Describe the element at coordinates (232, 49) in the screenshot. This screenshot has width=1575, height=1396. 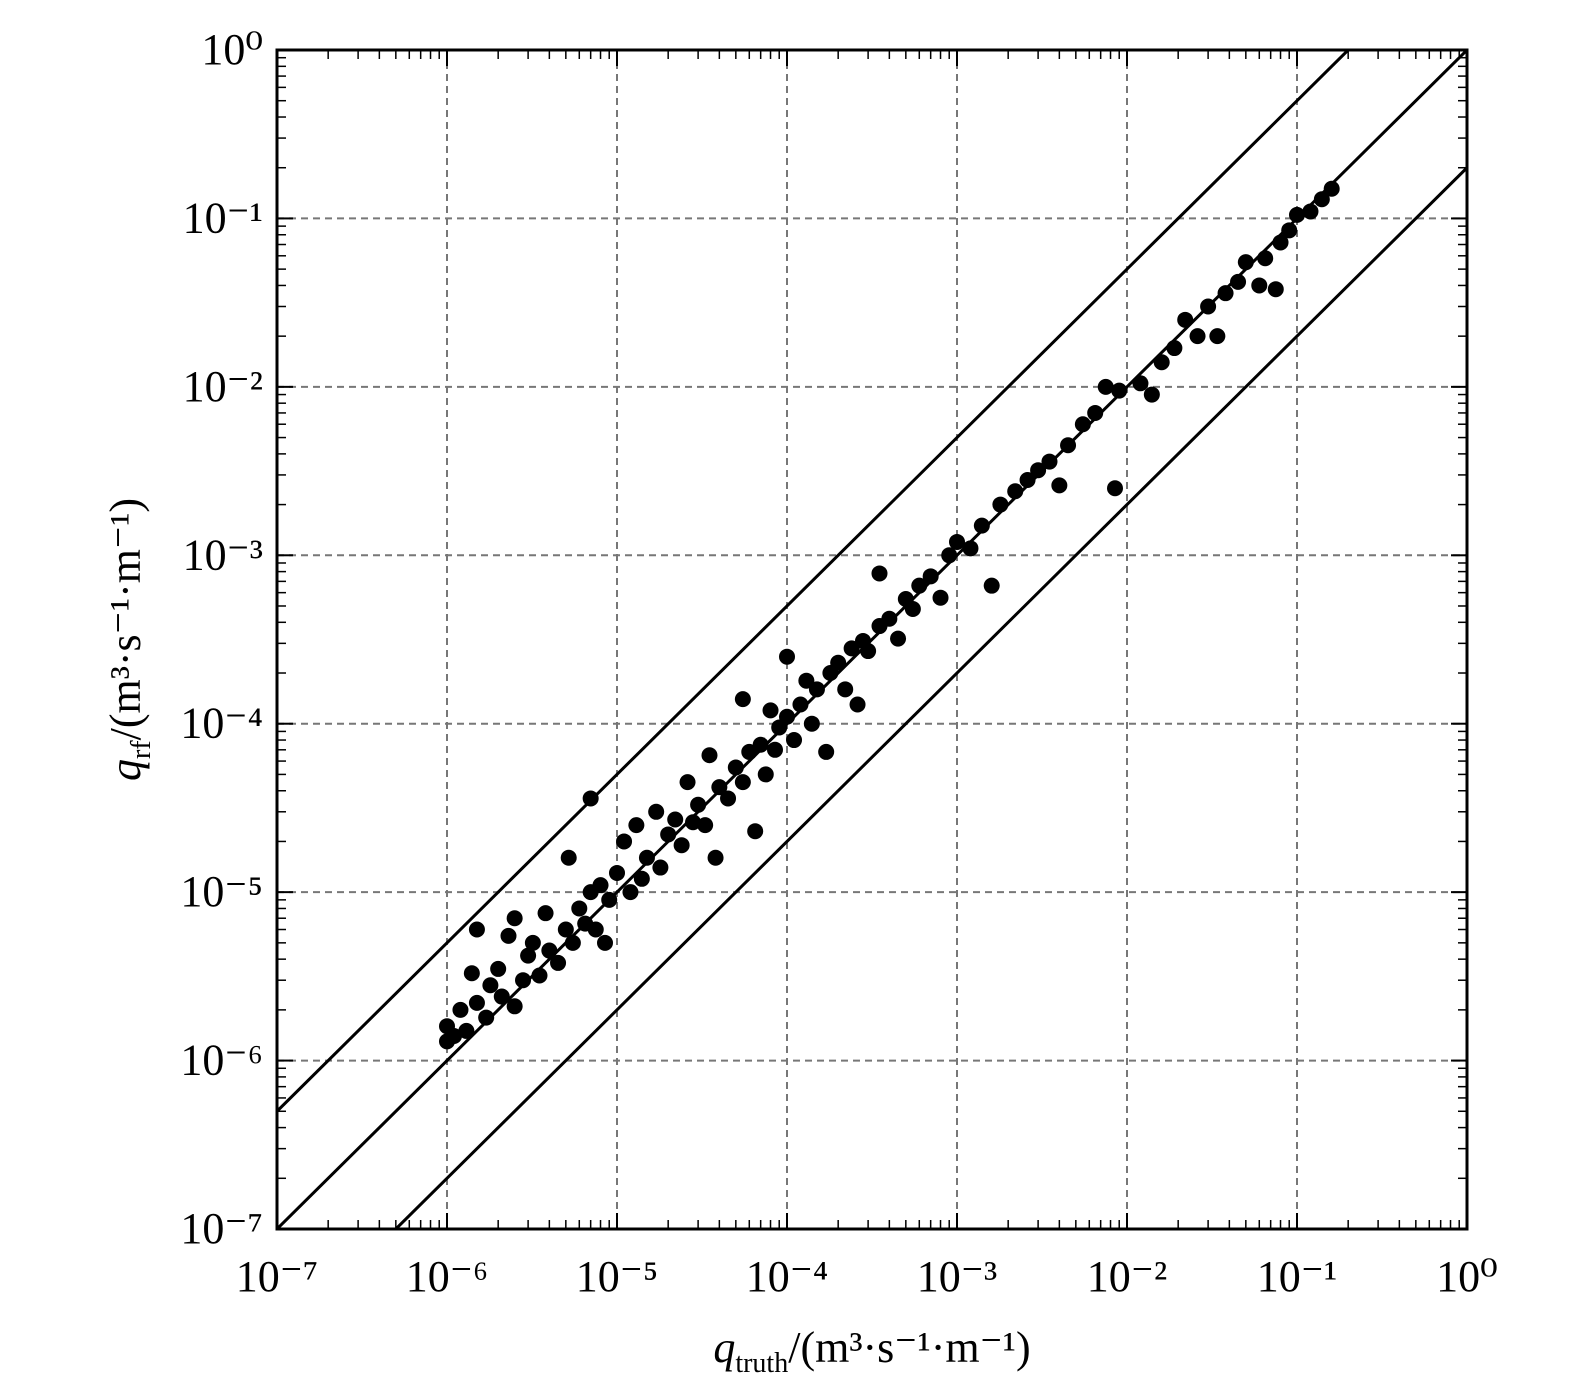
I see `y-tick-label: 10⁰` at that location.